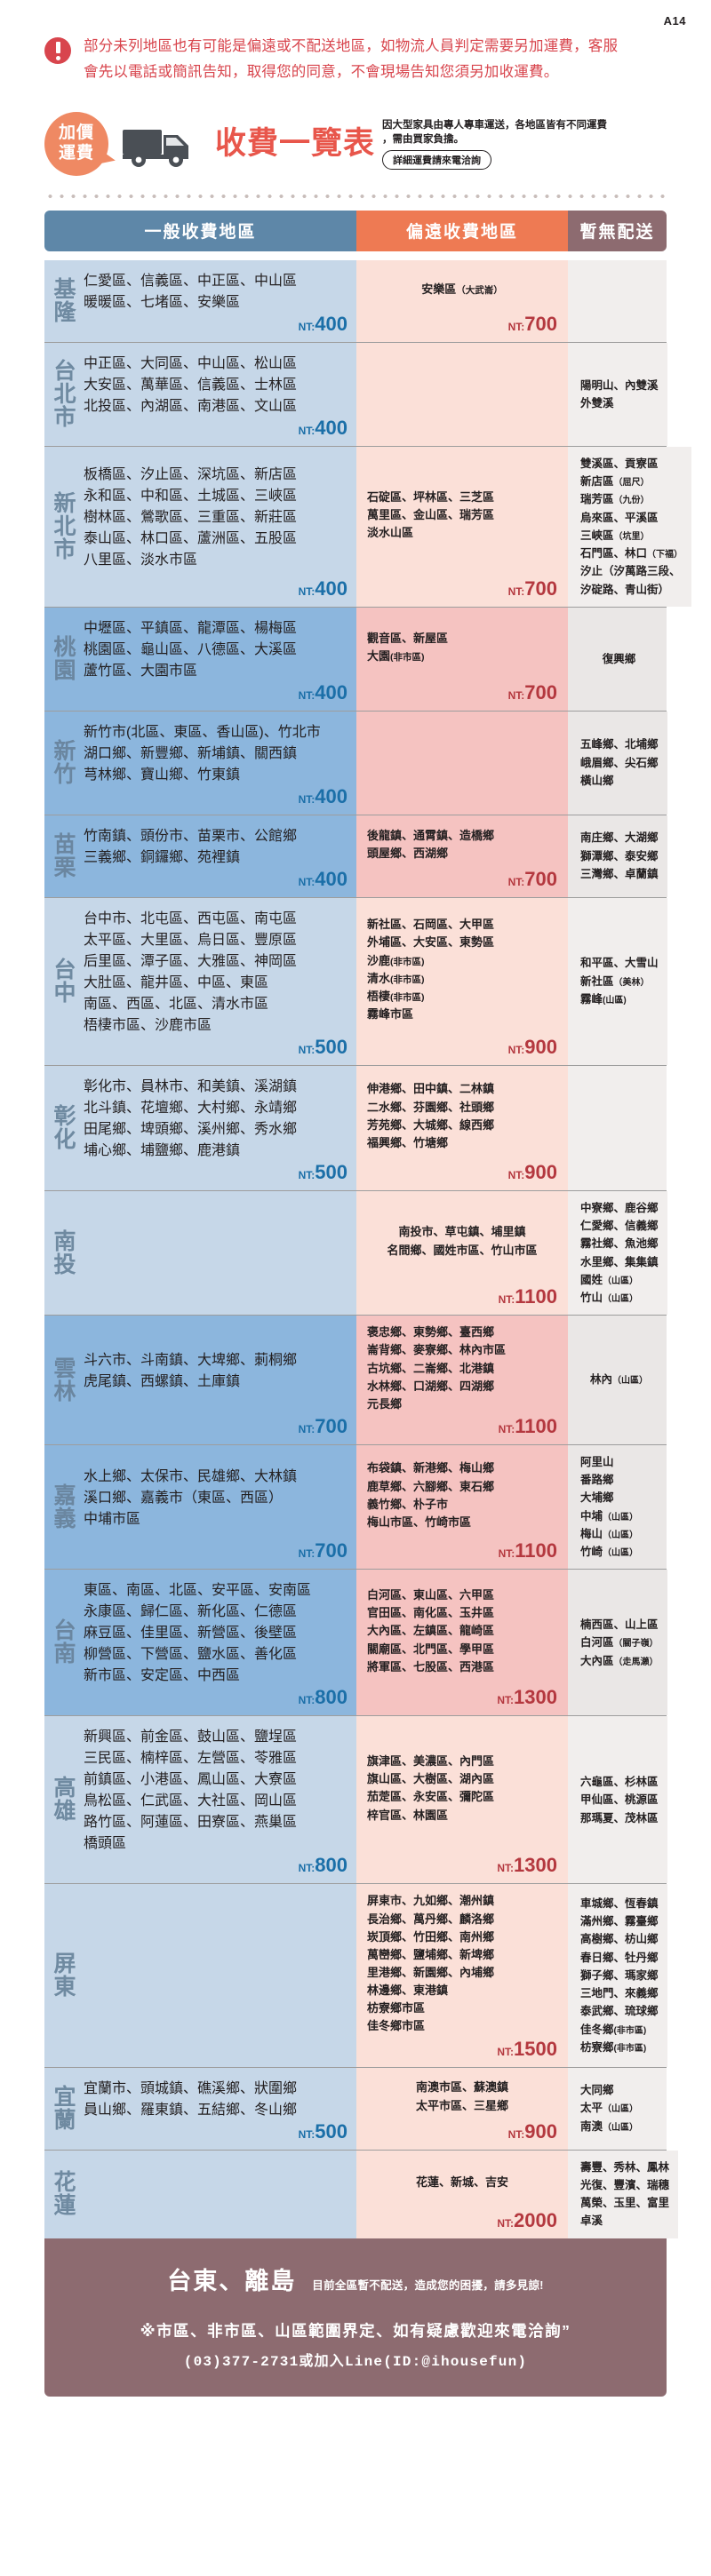 The height and width of the screenshot is (2576, 711). I want to click on province-label: 雲林, so click(64, 1380).